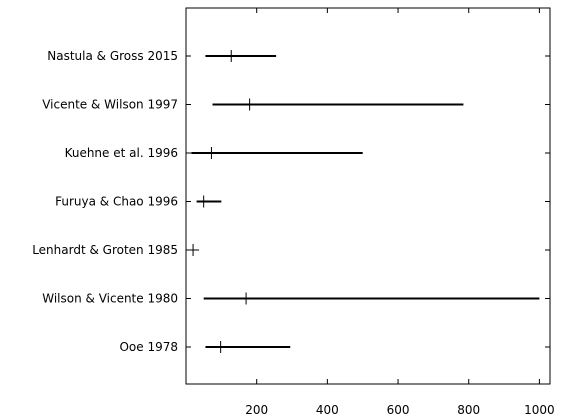 This screenshot has height=419, width=567. What do you see at coordinates (539, 410) in the screenshot?
I see `x-tick-label: 1000` at bounding box center [539, 410].